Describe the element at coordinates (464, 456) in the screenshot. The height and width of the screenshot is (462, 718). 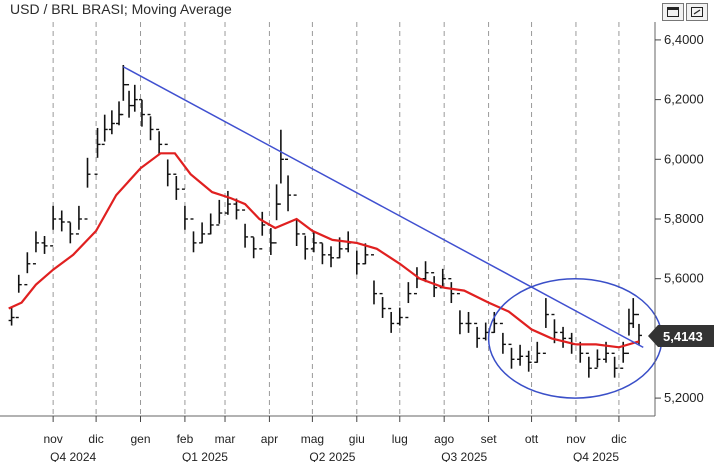
I see `quarter-label: Q3 2025` at that location.